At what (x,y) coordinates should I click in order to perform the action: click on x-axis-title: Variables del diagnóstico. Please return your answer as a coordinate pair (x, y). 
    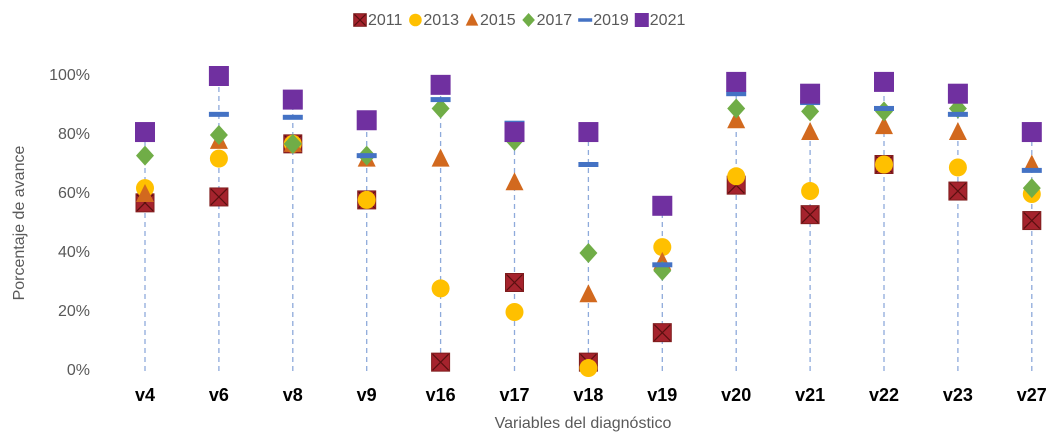
    Looking at the image, I should click on (583, 423).